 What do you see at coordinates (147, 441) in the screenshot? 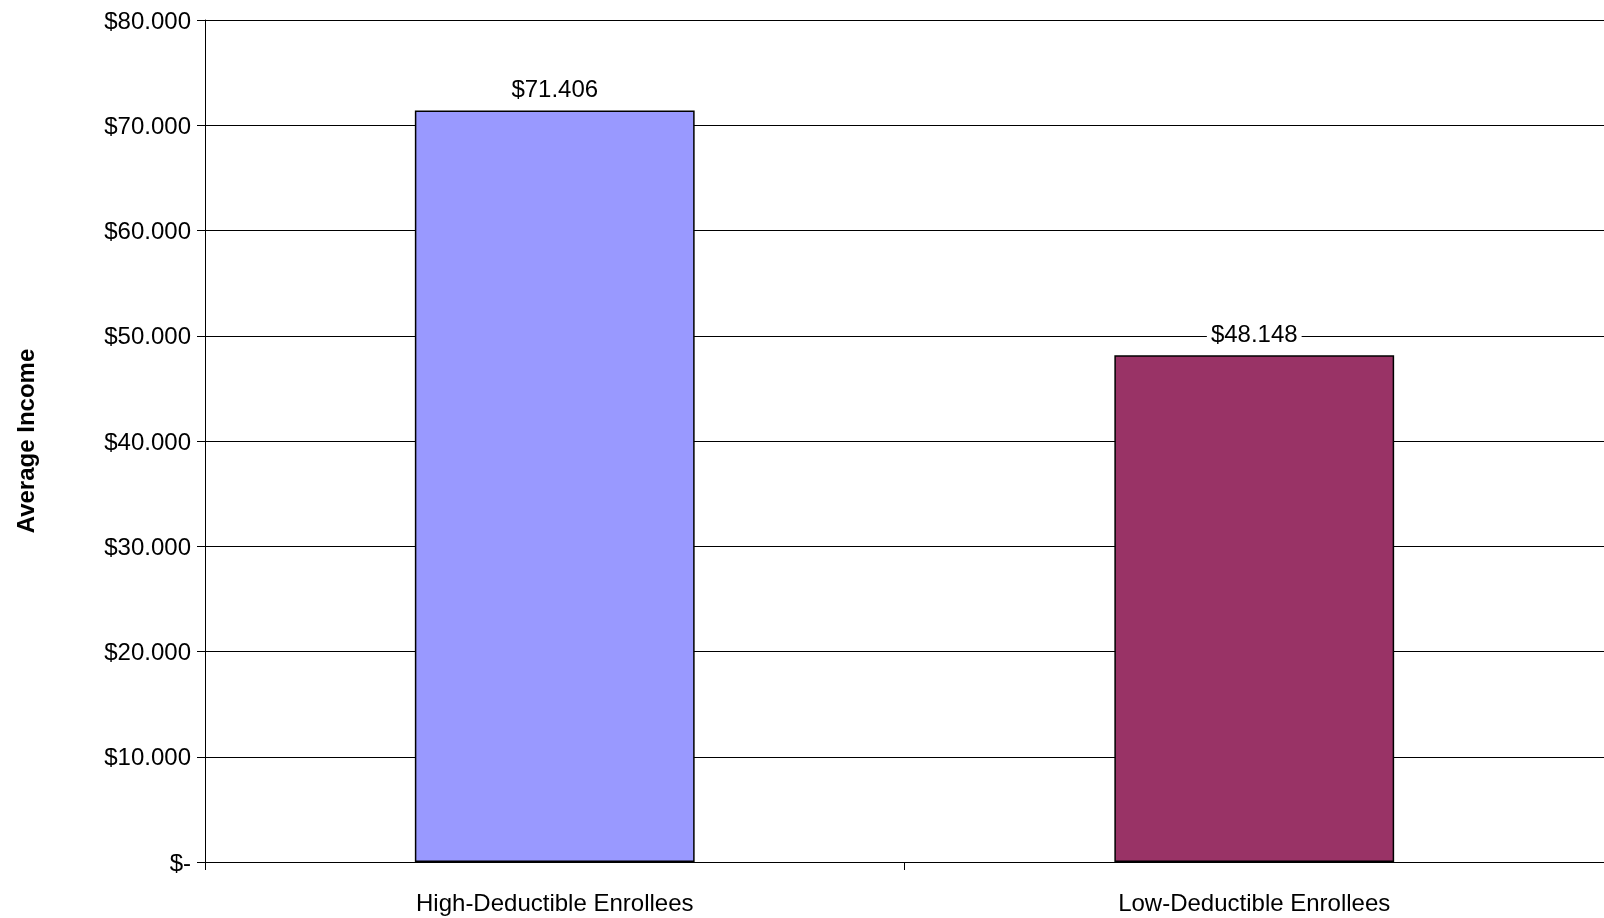
I see `y-tick-label: $40.000` at bounding box center [147, 441].